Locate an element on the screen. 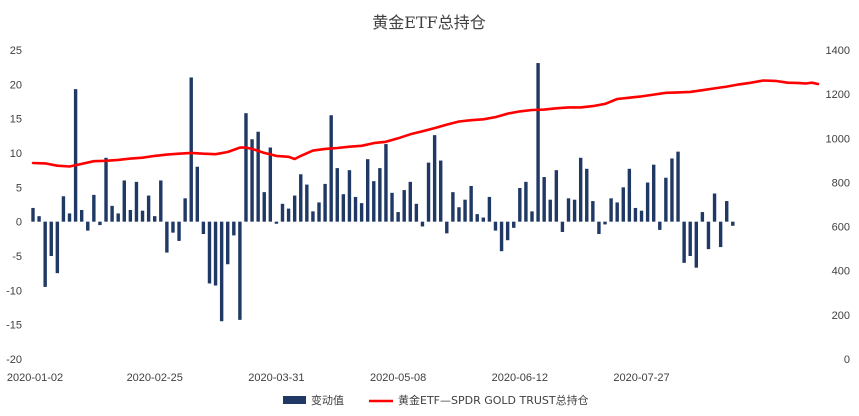 This screenshot has width=859, height=416. y-right-tick-label: 200 is located at coordinates (841, 316).